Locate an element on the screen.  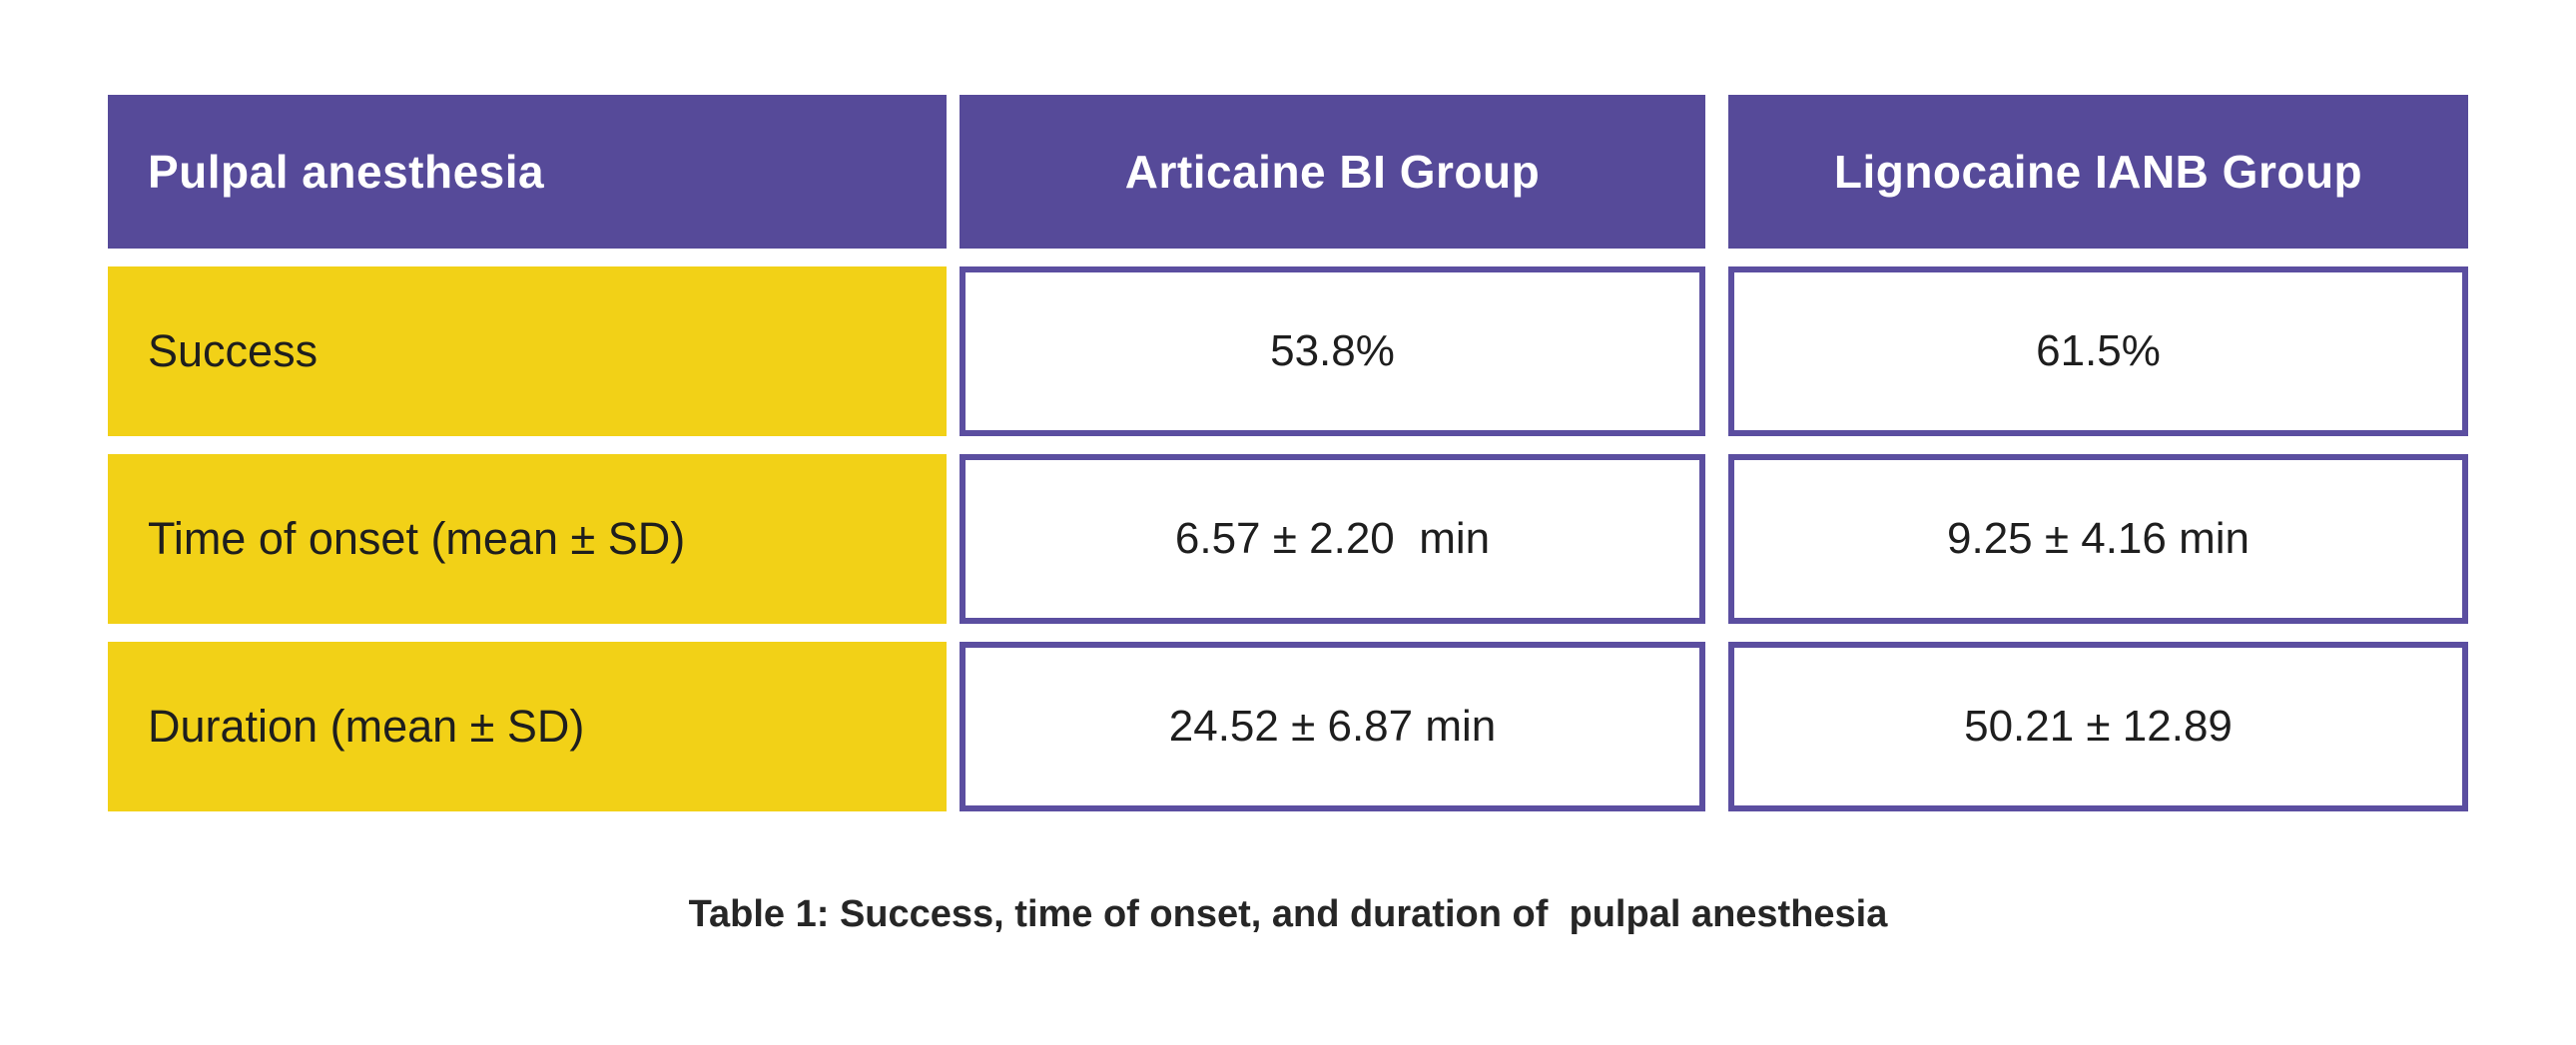
cell-success-articaine: 53.8% is located at coordinates (1332, 351).